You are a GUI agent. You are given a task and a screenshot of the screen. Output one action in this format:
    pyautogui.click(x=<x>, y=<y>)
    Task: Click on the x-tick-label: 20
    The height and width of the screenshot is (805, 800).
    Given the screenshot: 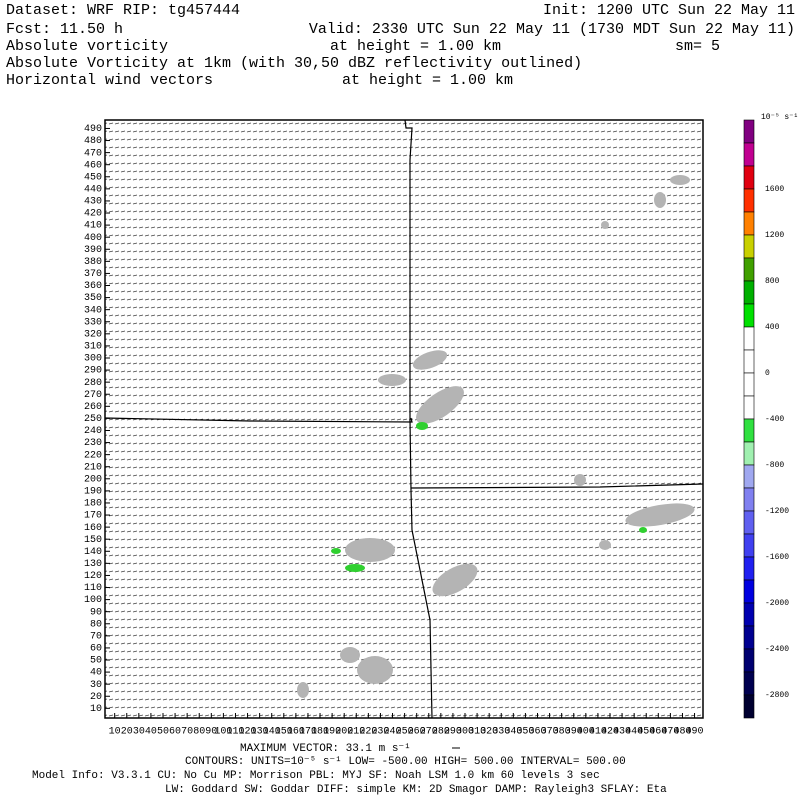 What is the action you would take?
    pyautogui.click(x=127, y=732)
    